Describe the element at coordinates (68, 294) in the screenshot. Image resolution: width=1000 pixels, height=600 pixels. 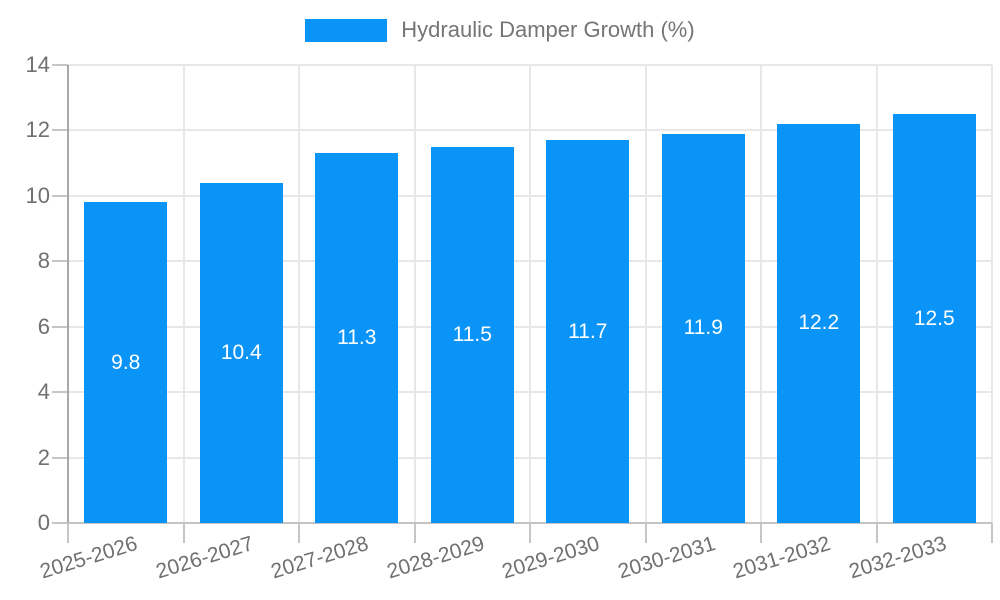
I see `y-axis-line` at that location.